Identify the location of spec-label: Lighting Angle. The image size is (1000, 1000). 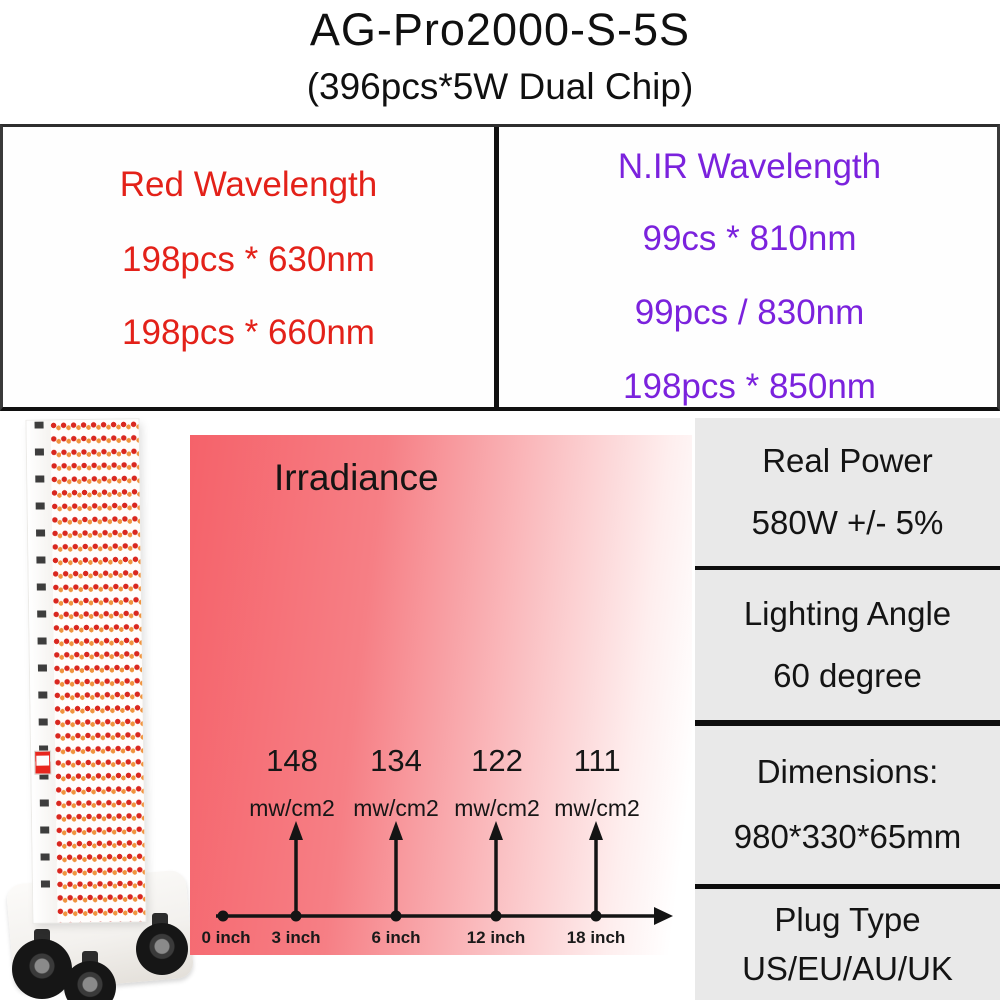
(847, 613).